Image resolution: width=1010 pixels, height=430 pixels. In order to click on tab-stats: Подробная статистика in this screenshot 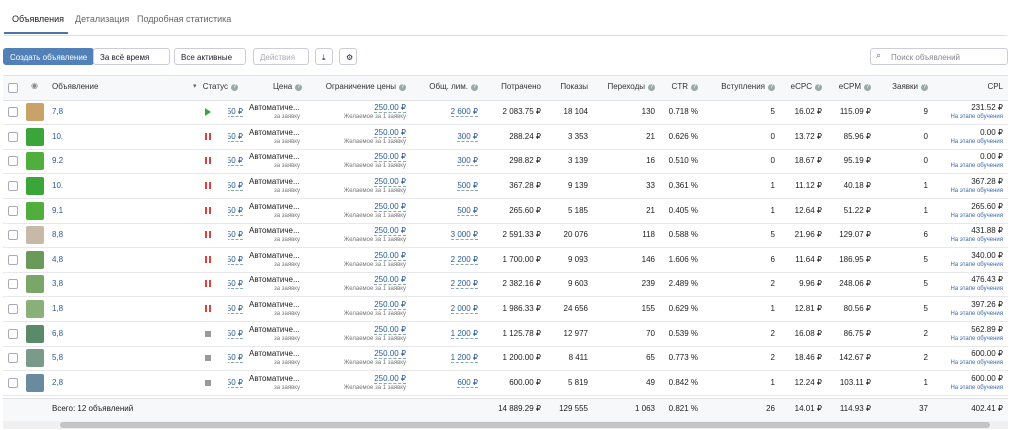, I will do `click(184, 19)`.